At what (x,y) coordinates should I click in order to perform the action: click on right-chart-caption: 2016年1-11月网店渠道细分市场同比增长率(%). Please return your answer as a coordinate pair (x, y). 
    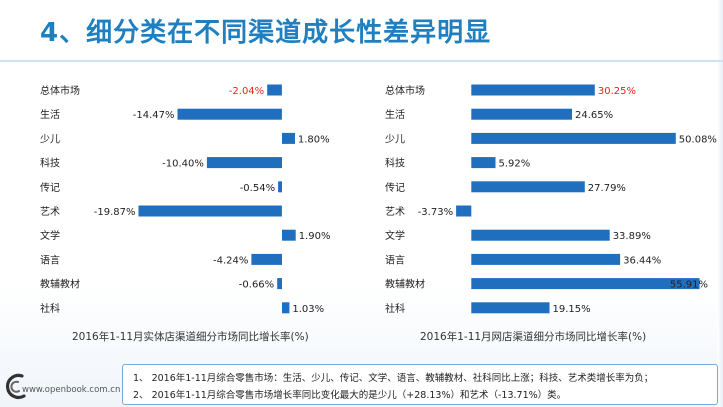
    Looking at the image, I should click on (533, 337).